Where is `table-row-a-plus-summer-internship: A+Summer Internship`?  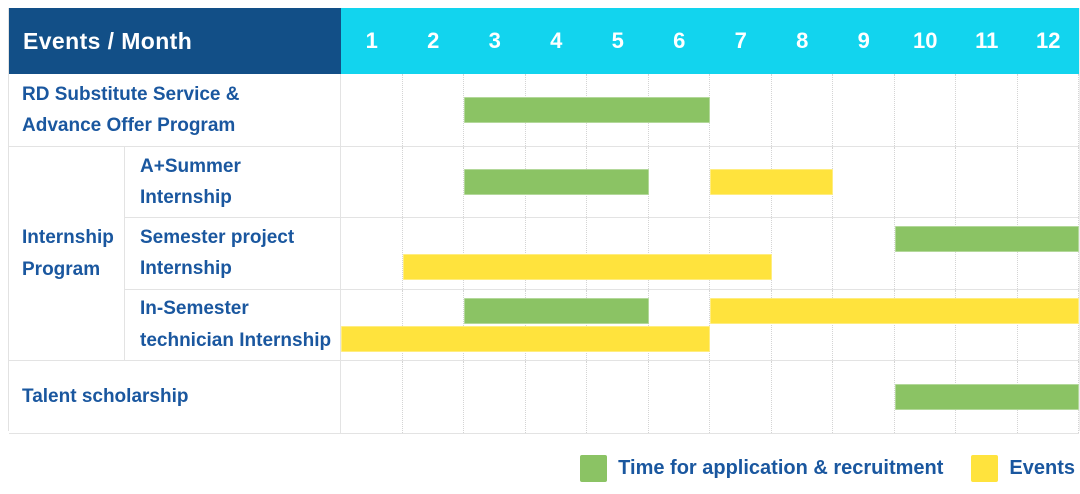 table-row-a-plus-summer-internship: A+Summer Internship is located at coordinates (602, 183).